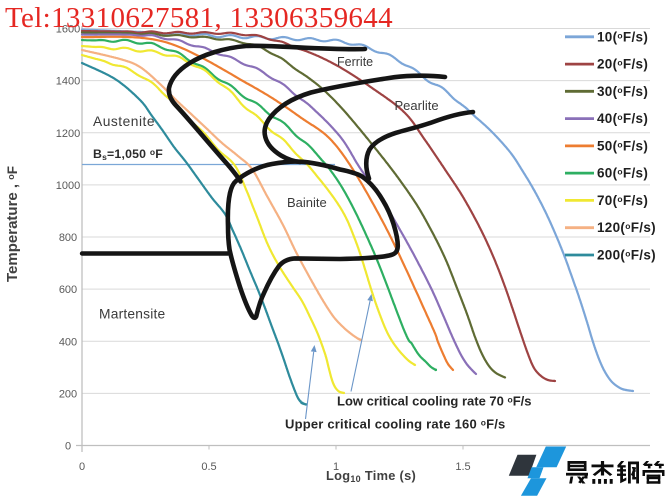 The width and height of the screenshot is (668, 501). What do you see at coordinates (124, 121) in the screenshot?
I see `svg-text: Austenite` at bounding box center [124, 121].